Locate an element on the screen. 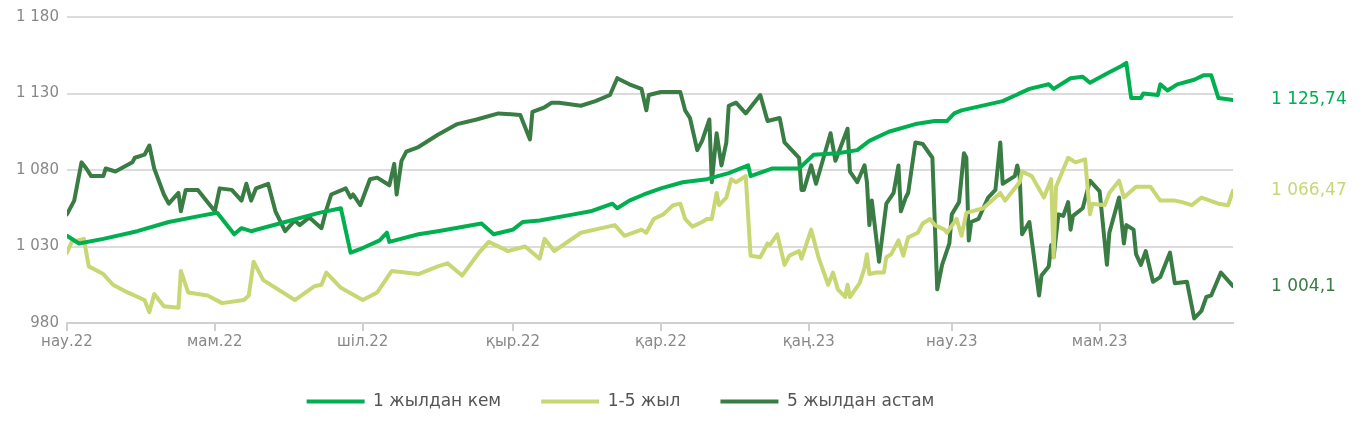 The image size is (1367, 424). y-tick-label: 1 030 is located at coordinates (37, 245).